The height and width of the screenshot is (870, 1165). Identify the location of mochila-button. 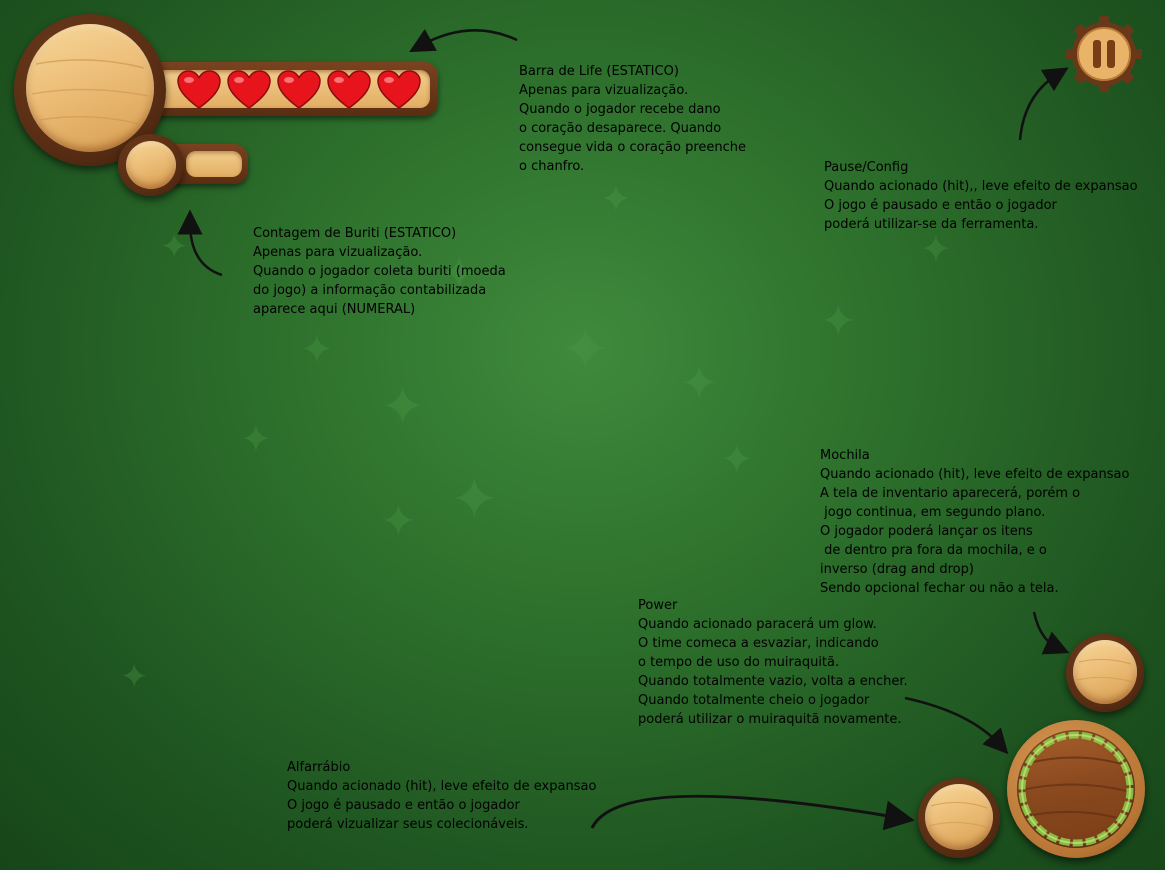
(1105, 673).